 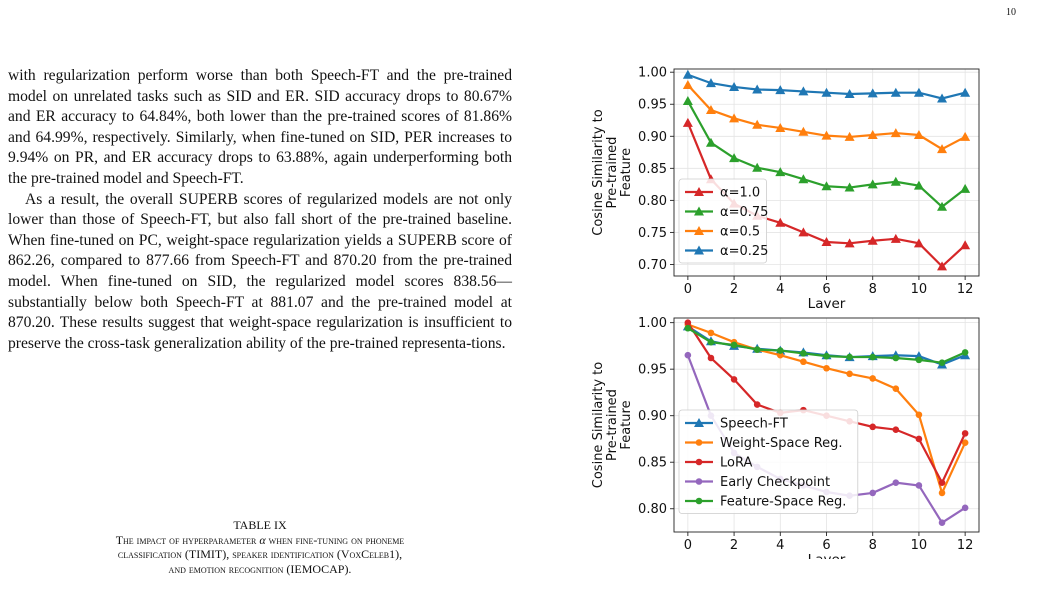 I want to click on legend-label-feature-space-reg: Feature-Space Reg., so click(x=783, y=502).